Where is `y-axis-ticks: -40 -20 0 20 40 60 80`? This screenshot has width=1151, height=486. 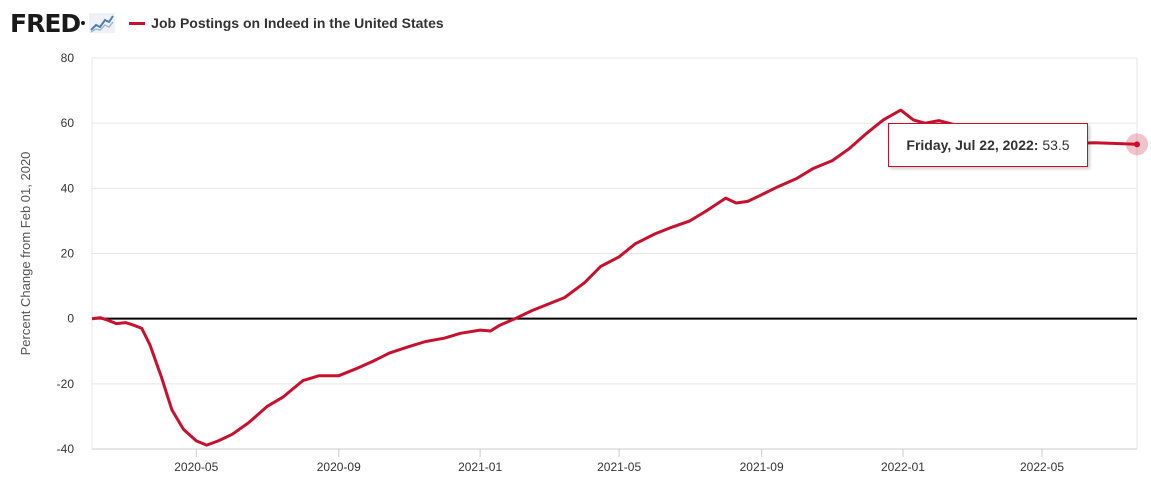 y-axis-ticks: -40 -20 0 20 40 60 80 is located at coordinates (66, 253).